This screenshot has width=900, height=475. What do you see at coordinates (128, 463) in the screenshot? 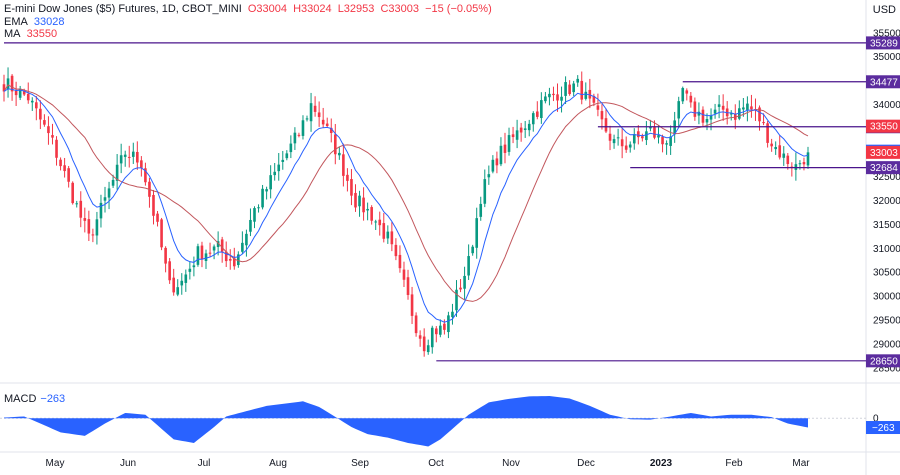
I see `x-tick-label: Jun` at bounding box center [128, 463].